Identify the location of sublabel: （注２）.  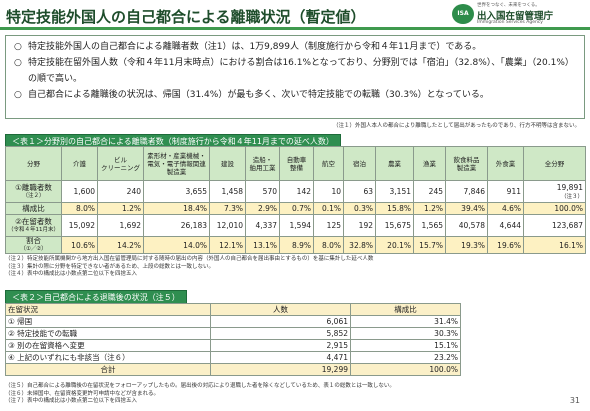
(33, 195).